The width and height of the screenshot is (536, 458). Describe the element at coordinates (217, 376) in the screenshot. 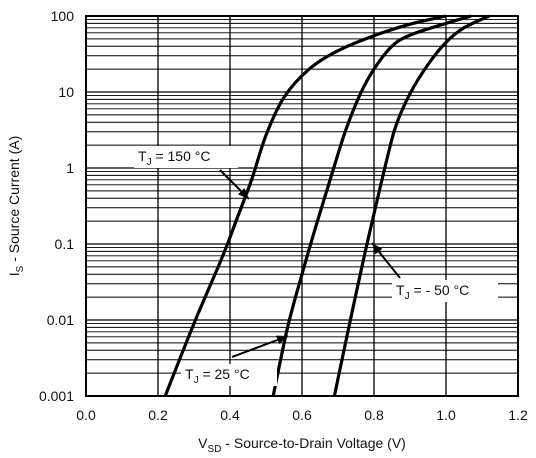

I see `label-tj-25-text: TJ = 25 °C` at that location.